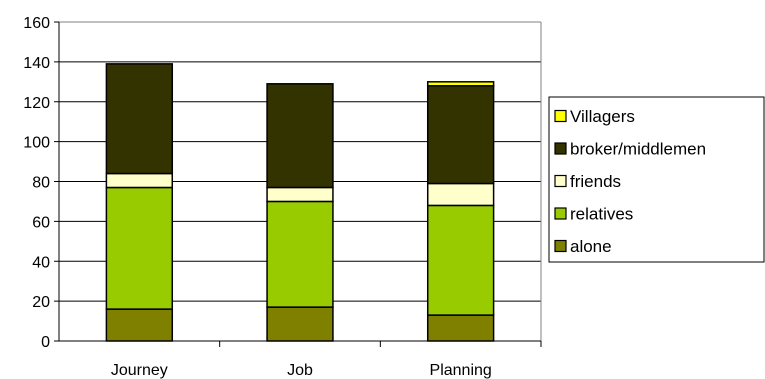 The width and height of the screenshot is (765, 379). I want to click on bar-segment-villagers, so click(460, 84).